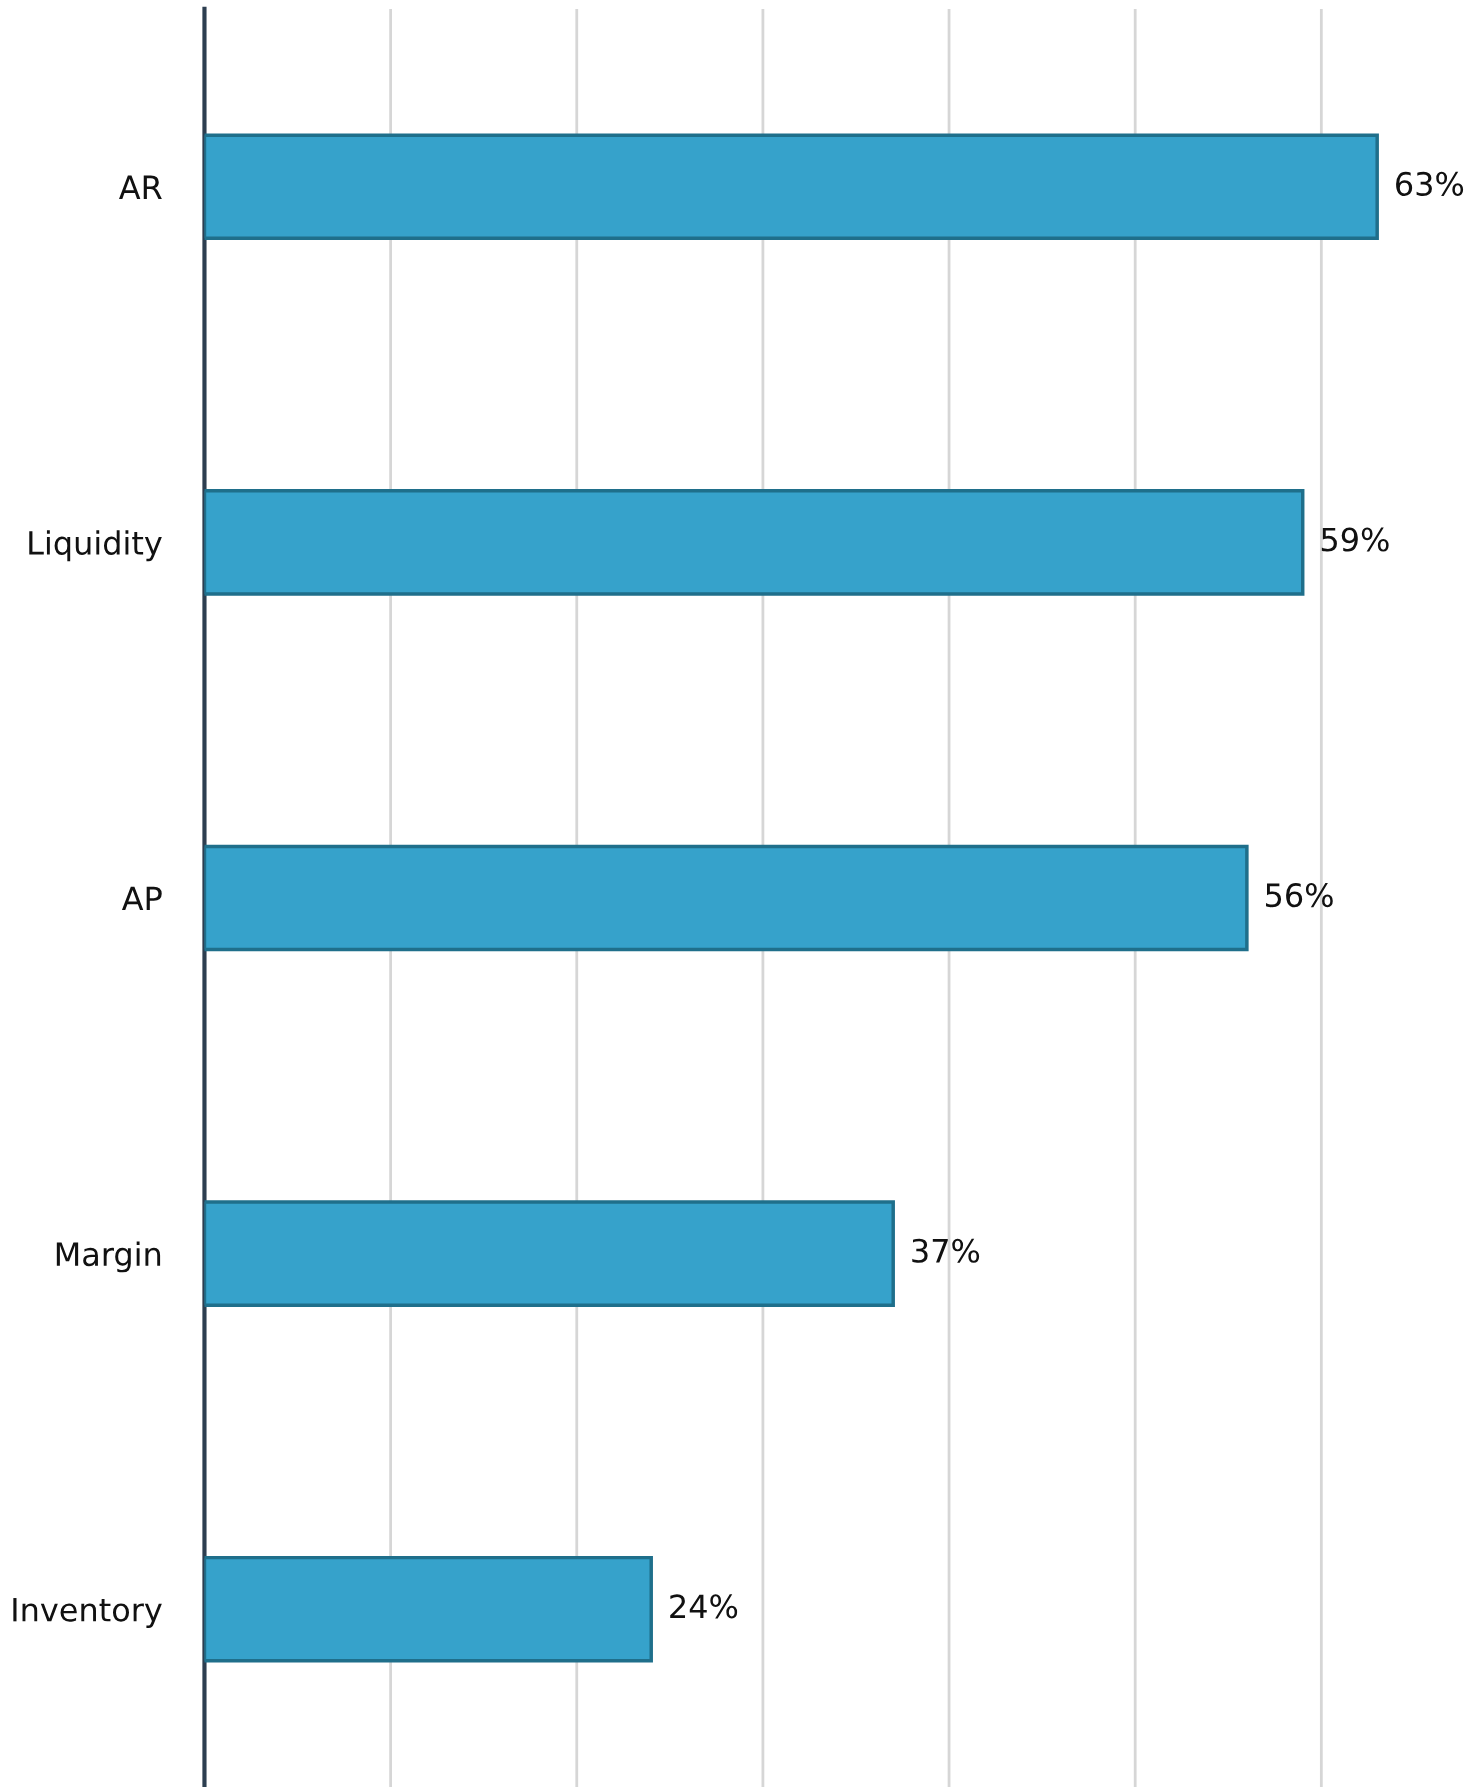 The height and width of the screenshot is (1787, 1471). I want to click on data-label: 56%, so click(1299, 895).